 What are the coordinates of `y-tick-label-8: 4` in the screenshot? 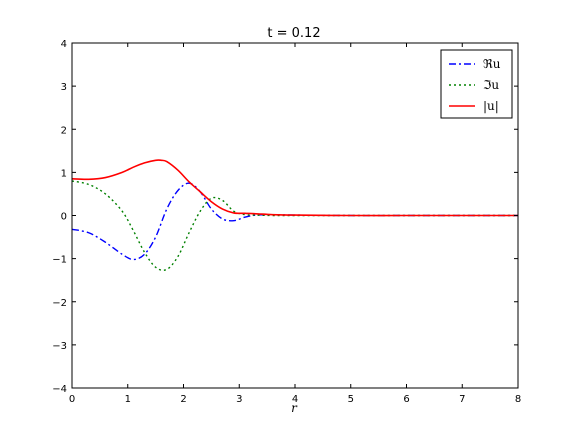 It's located at (64, 44).